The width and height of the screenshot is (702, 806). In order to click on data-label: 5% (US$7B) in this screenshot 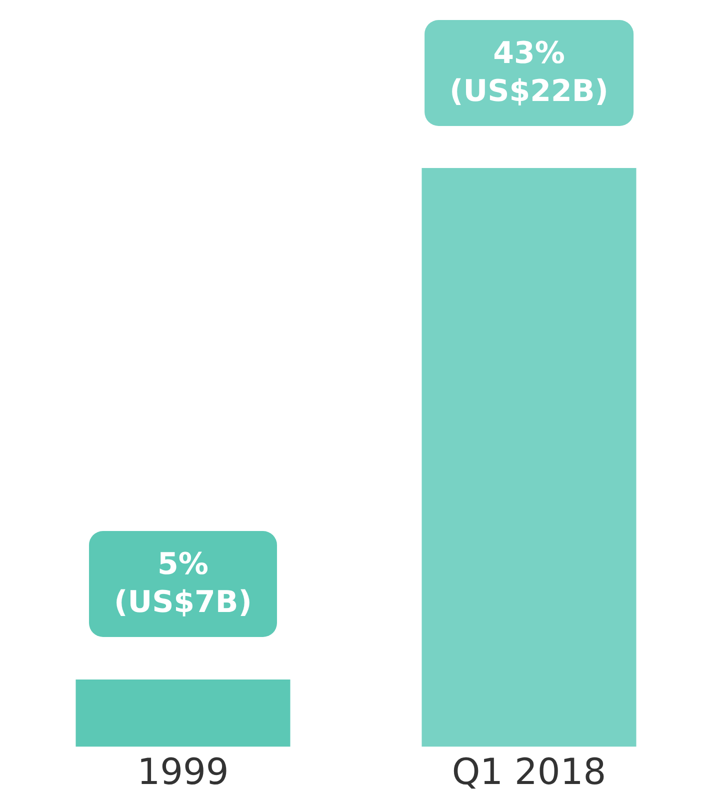, I will do `click(183, 584)`.